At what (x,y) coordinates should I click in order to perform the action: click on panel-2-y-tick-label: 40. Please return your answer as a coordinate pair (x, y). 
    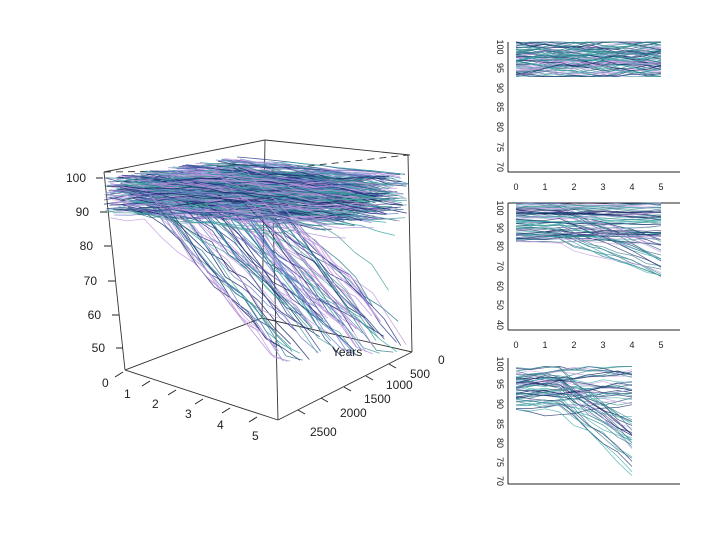
    Looking at the image, I should click on (500, 325).